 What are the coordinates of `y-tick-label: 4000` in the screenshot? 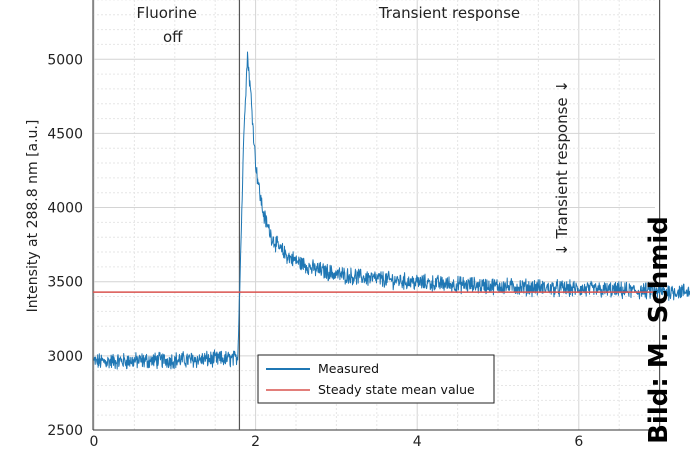 It's located at (65, 209).